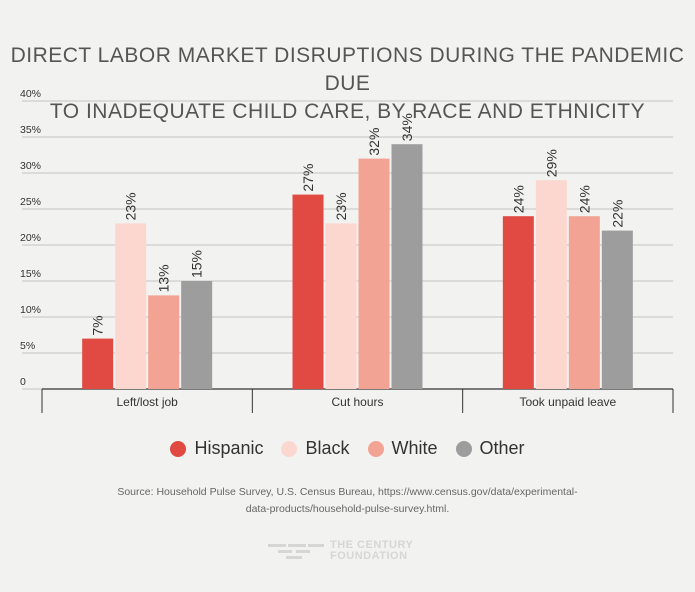 The width and height of the screenshot is (695, 592). I want to click on logo-mark-icon, so click(296, 551).